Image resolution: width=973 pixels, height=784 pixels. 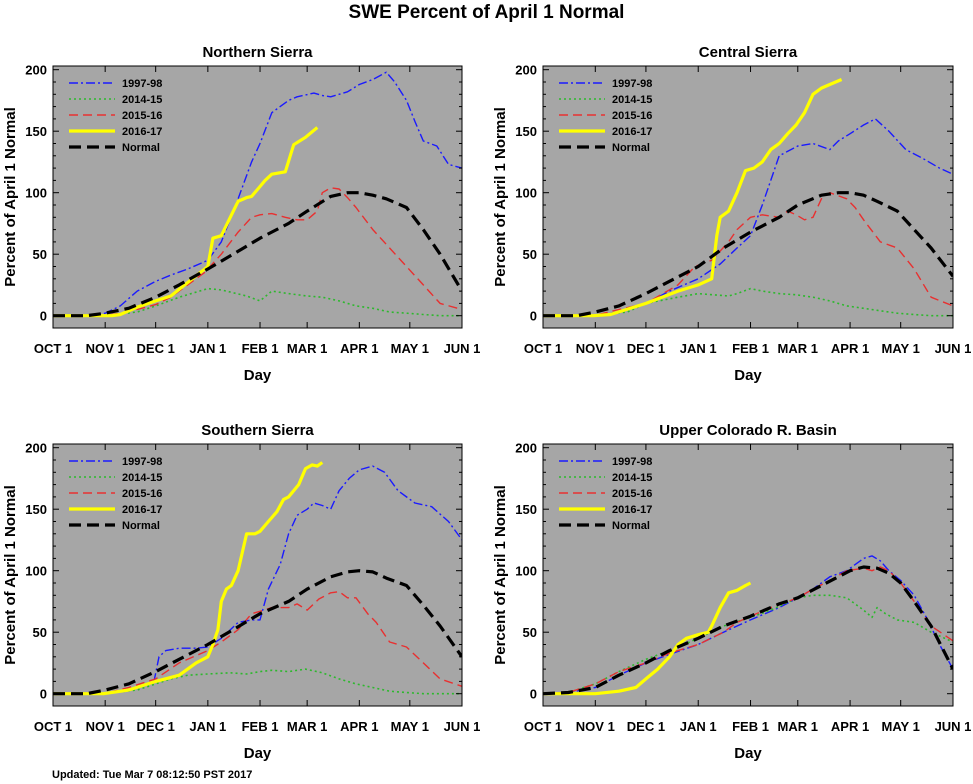 What do you see at coordinates (152, 775) in the screenshot?
I see `updated-timestamp: Updated: Tue Mar 7 08:12:50 PST 2017` at bounding box center [152, 775].